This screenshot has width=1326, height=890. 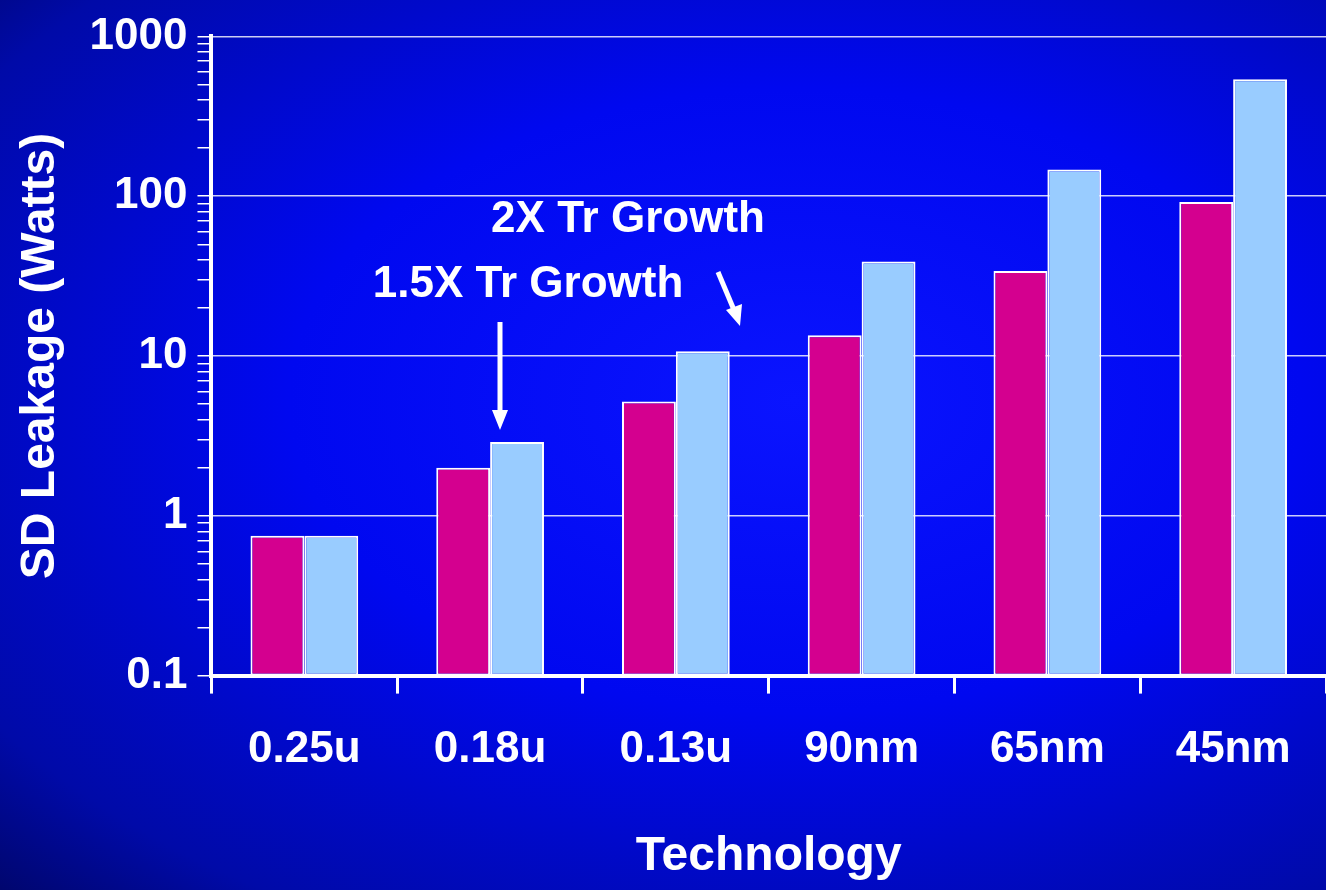 What do you see at coordinates (138, 33) in the screenshot?
I see `y-tick-label: 1000` at bounding box center [138, 33].